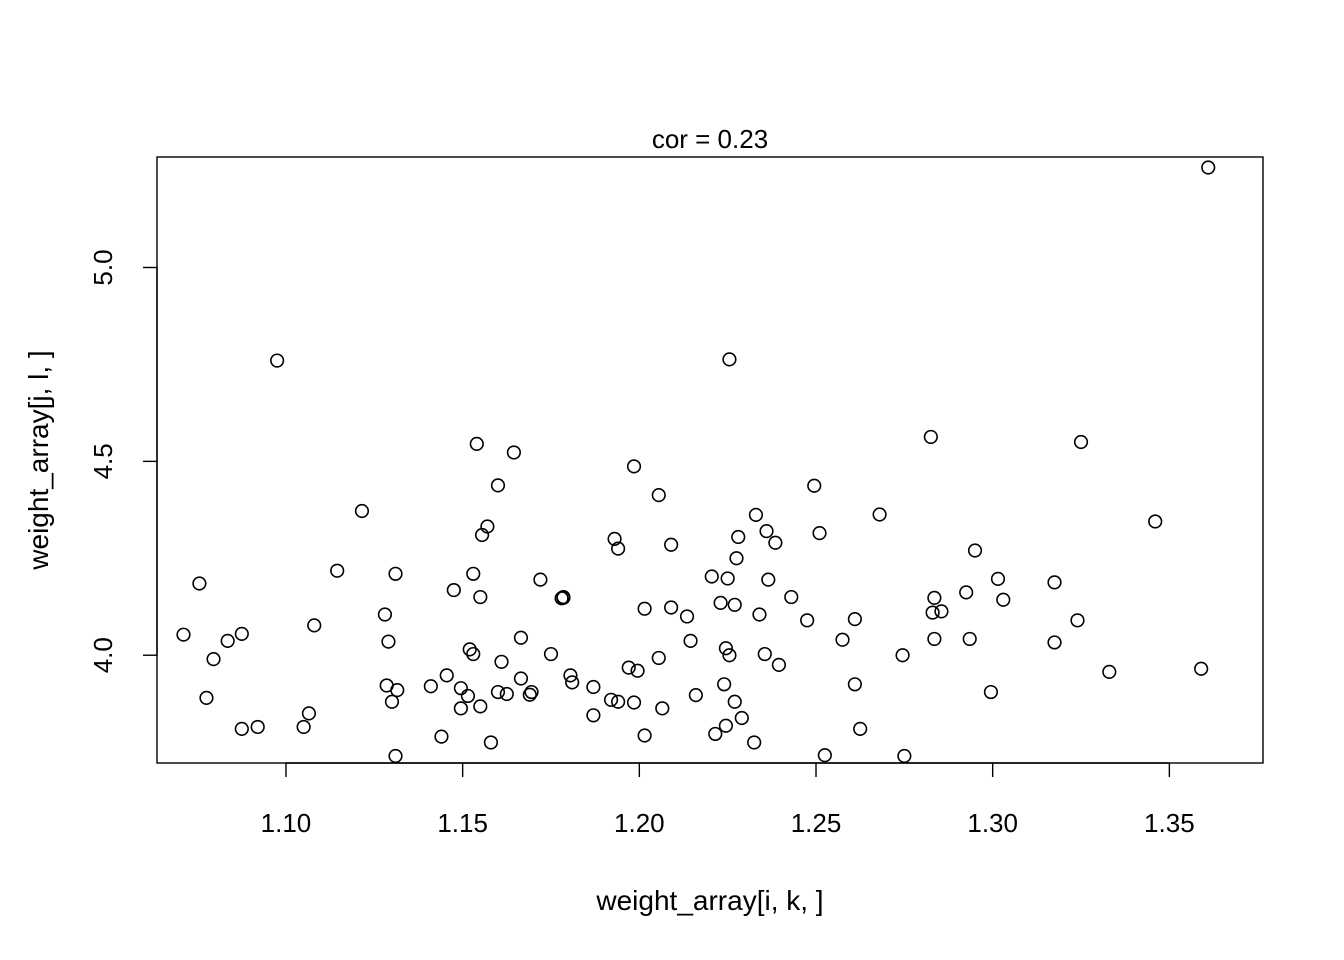 This screenshot has width=1344, height=960. I want to click on x-tick-label: 1.20, so click(639, 823).